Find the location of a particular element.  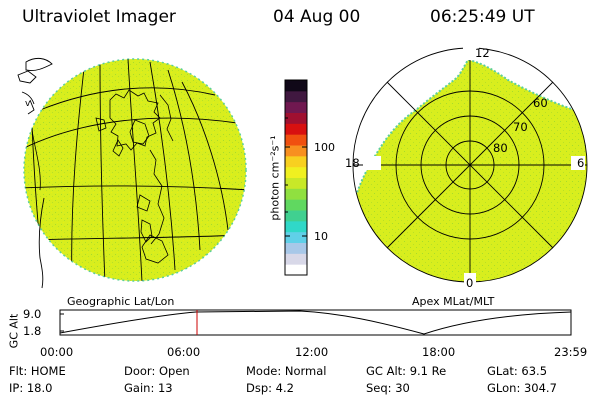

mlat-label-70: 70 is located at coordinates (520, 127).